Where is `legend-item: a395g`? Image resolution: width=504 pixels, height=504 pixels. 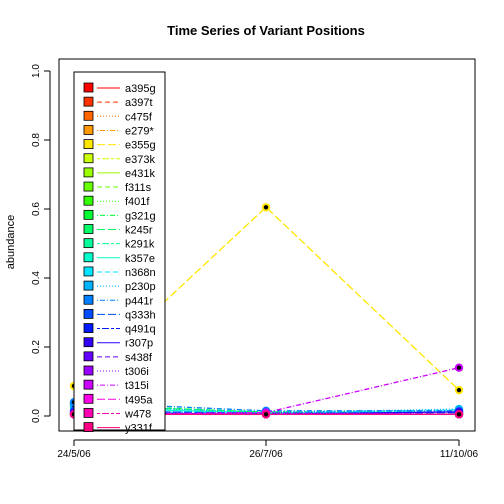 legend-item: a395g is located at coordinates (119, 88).